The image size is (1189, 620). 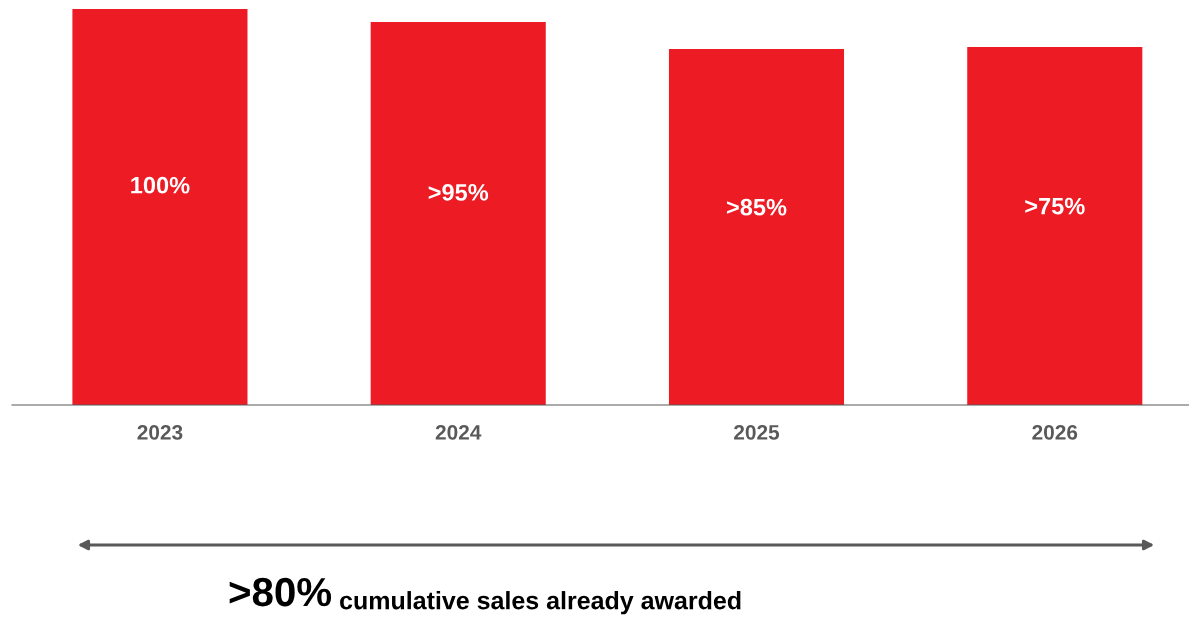 I want to click on x-tick-label: 2024, so click(x=458, y=432).